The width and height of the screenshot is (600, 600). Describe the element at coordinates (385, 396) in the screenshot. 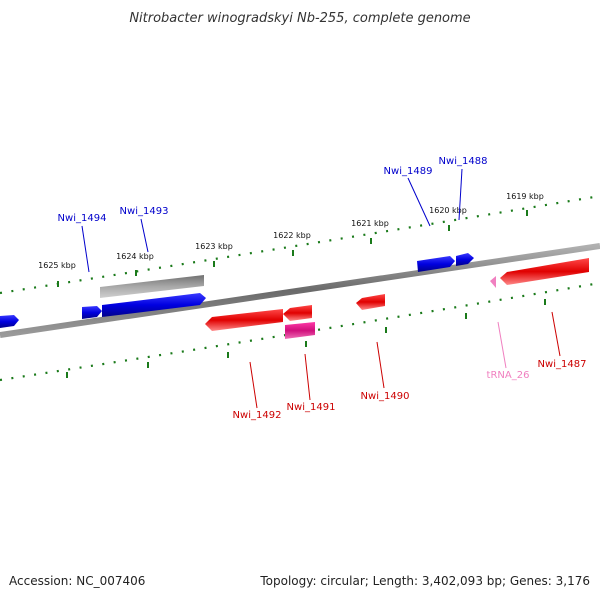

I see `label-nwi-1490: Nwi_1490` at that location.